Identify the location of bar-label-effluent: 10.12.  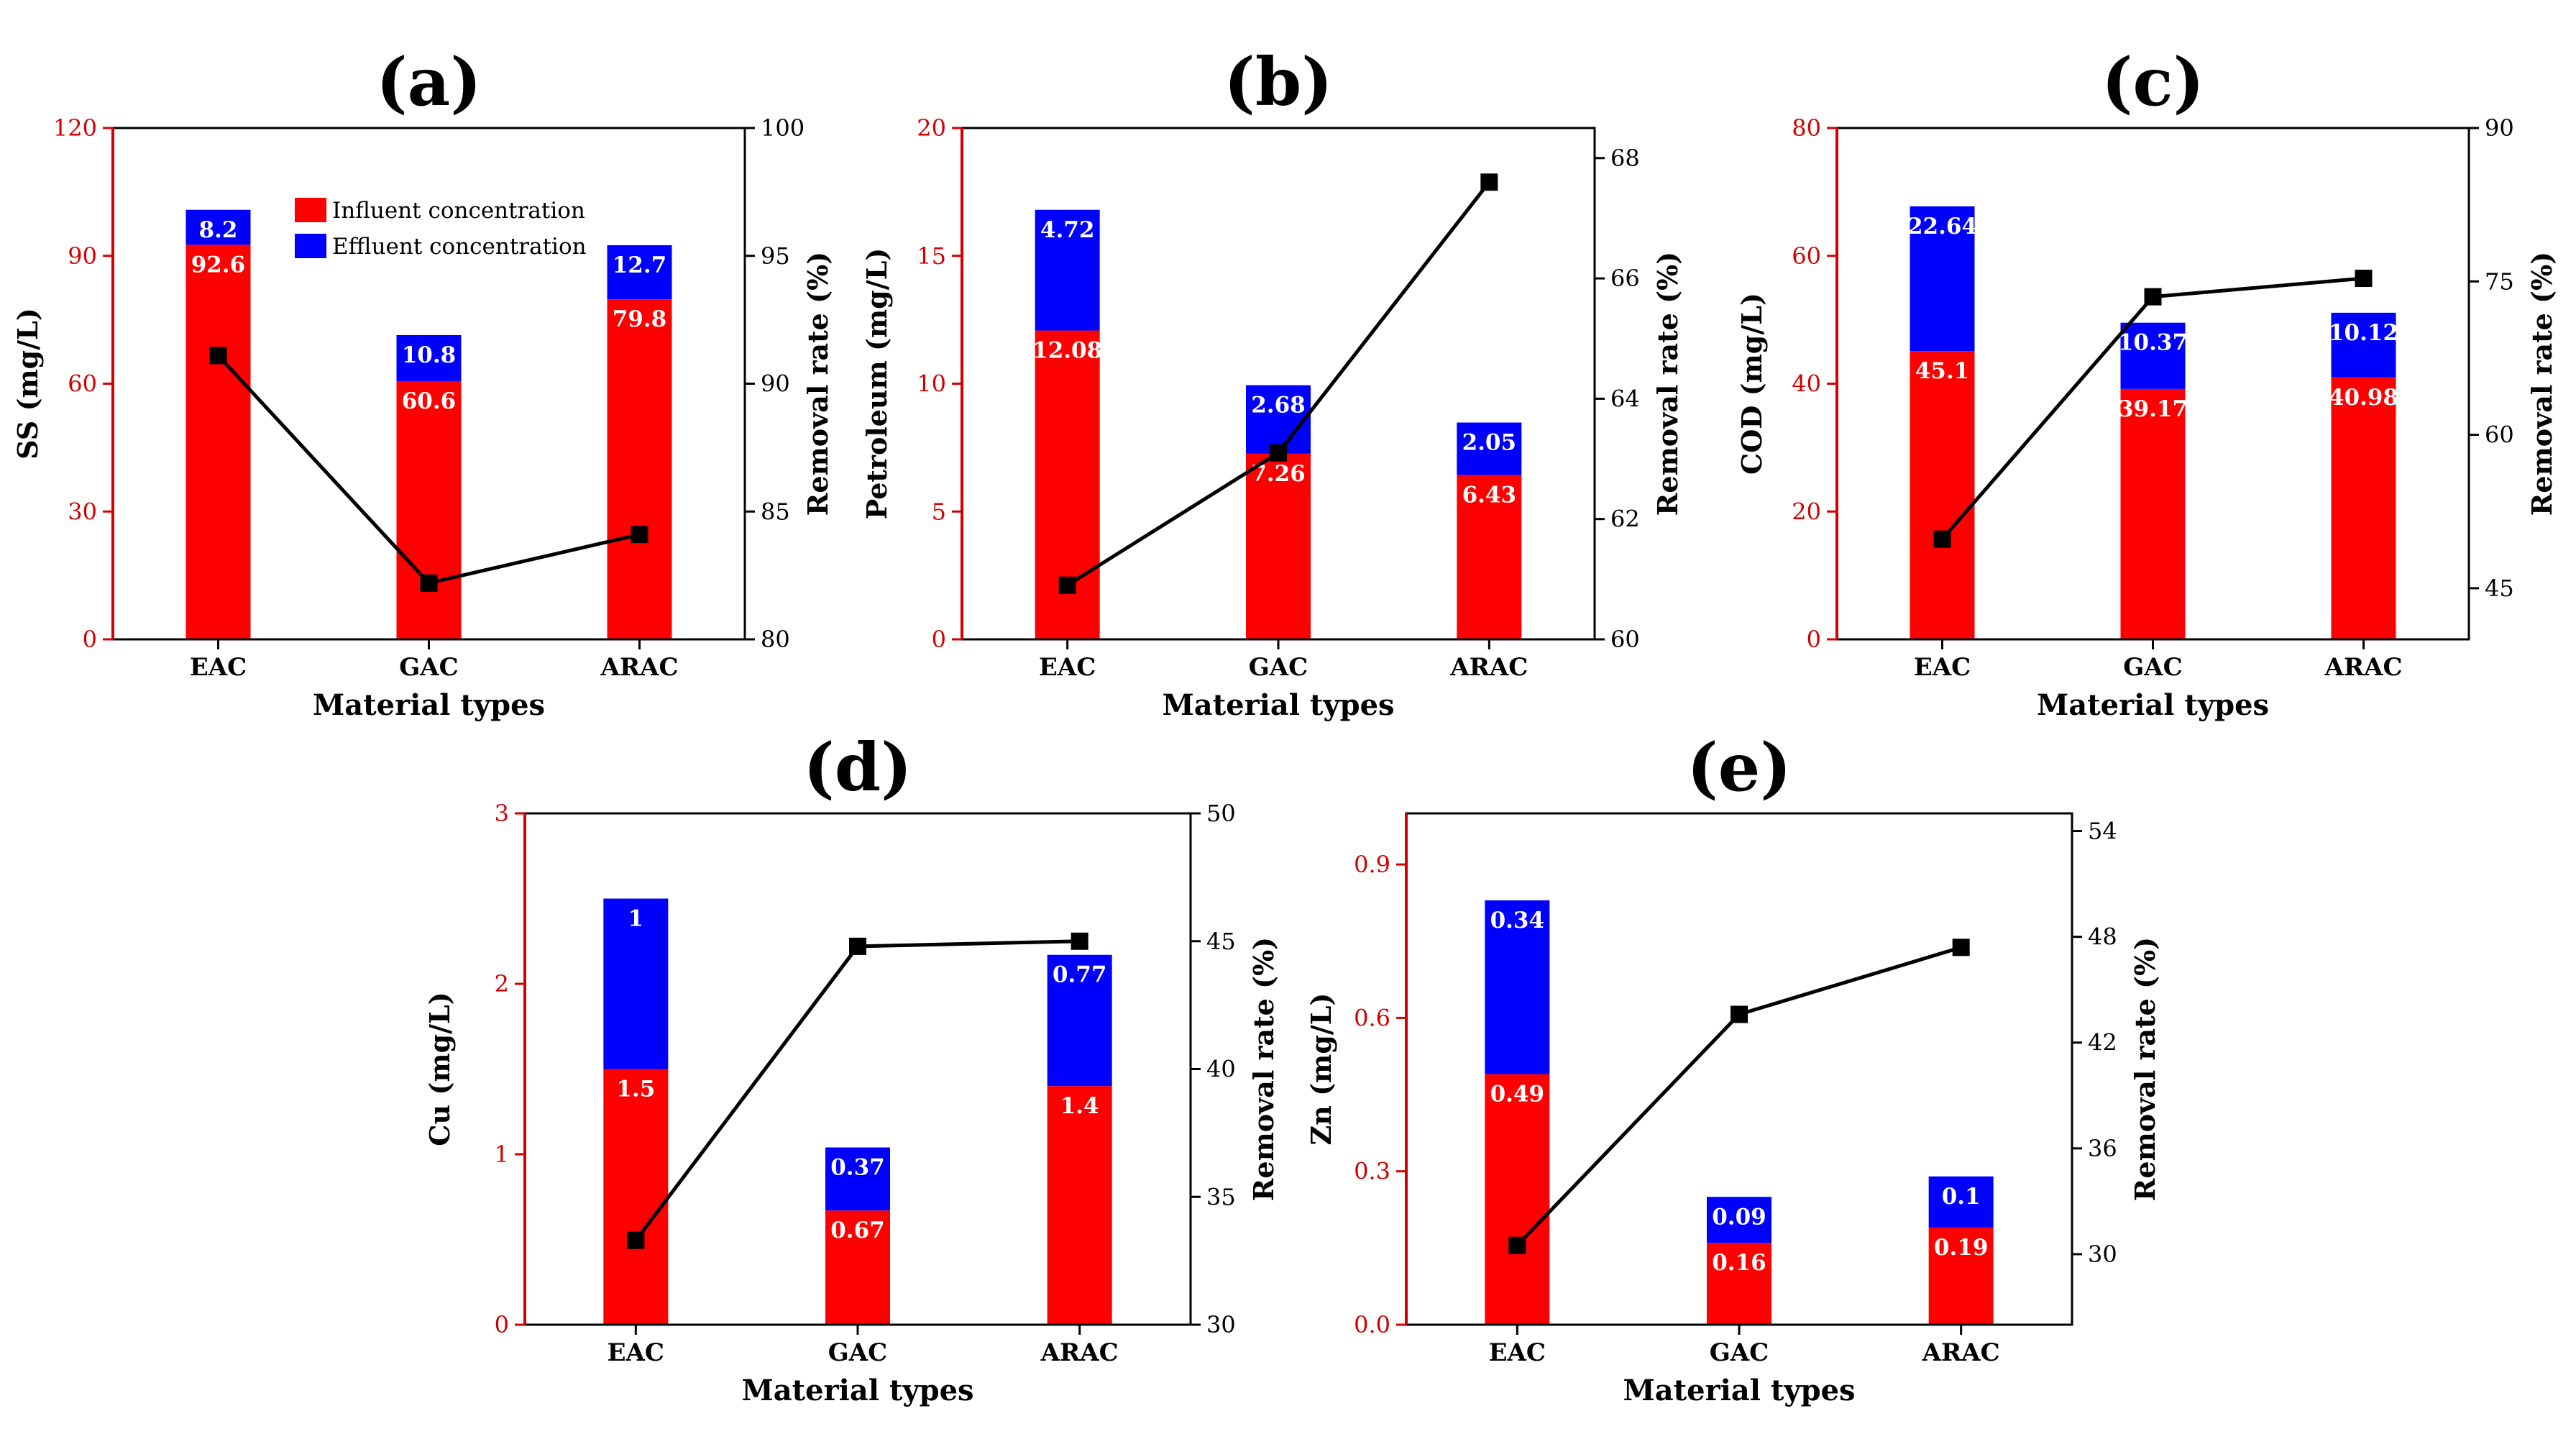
(2363, 333).